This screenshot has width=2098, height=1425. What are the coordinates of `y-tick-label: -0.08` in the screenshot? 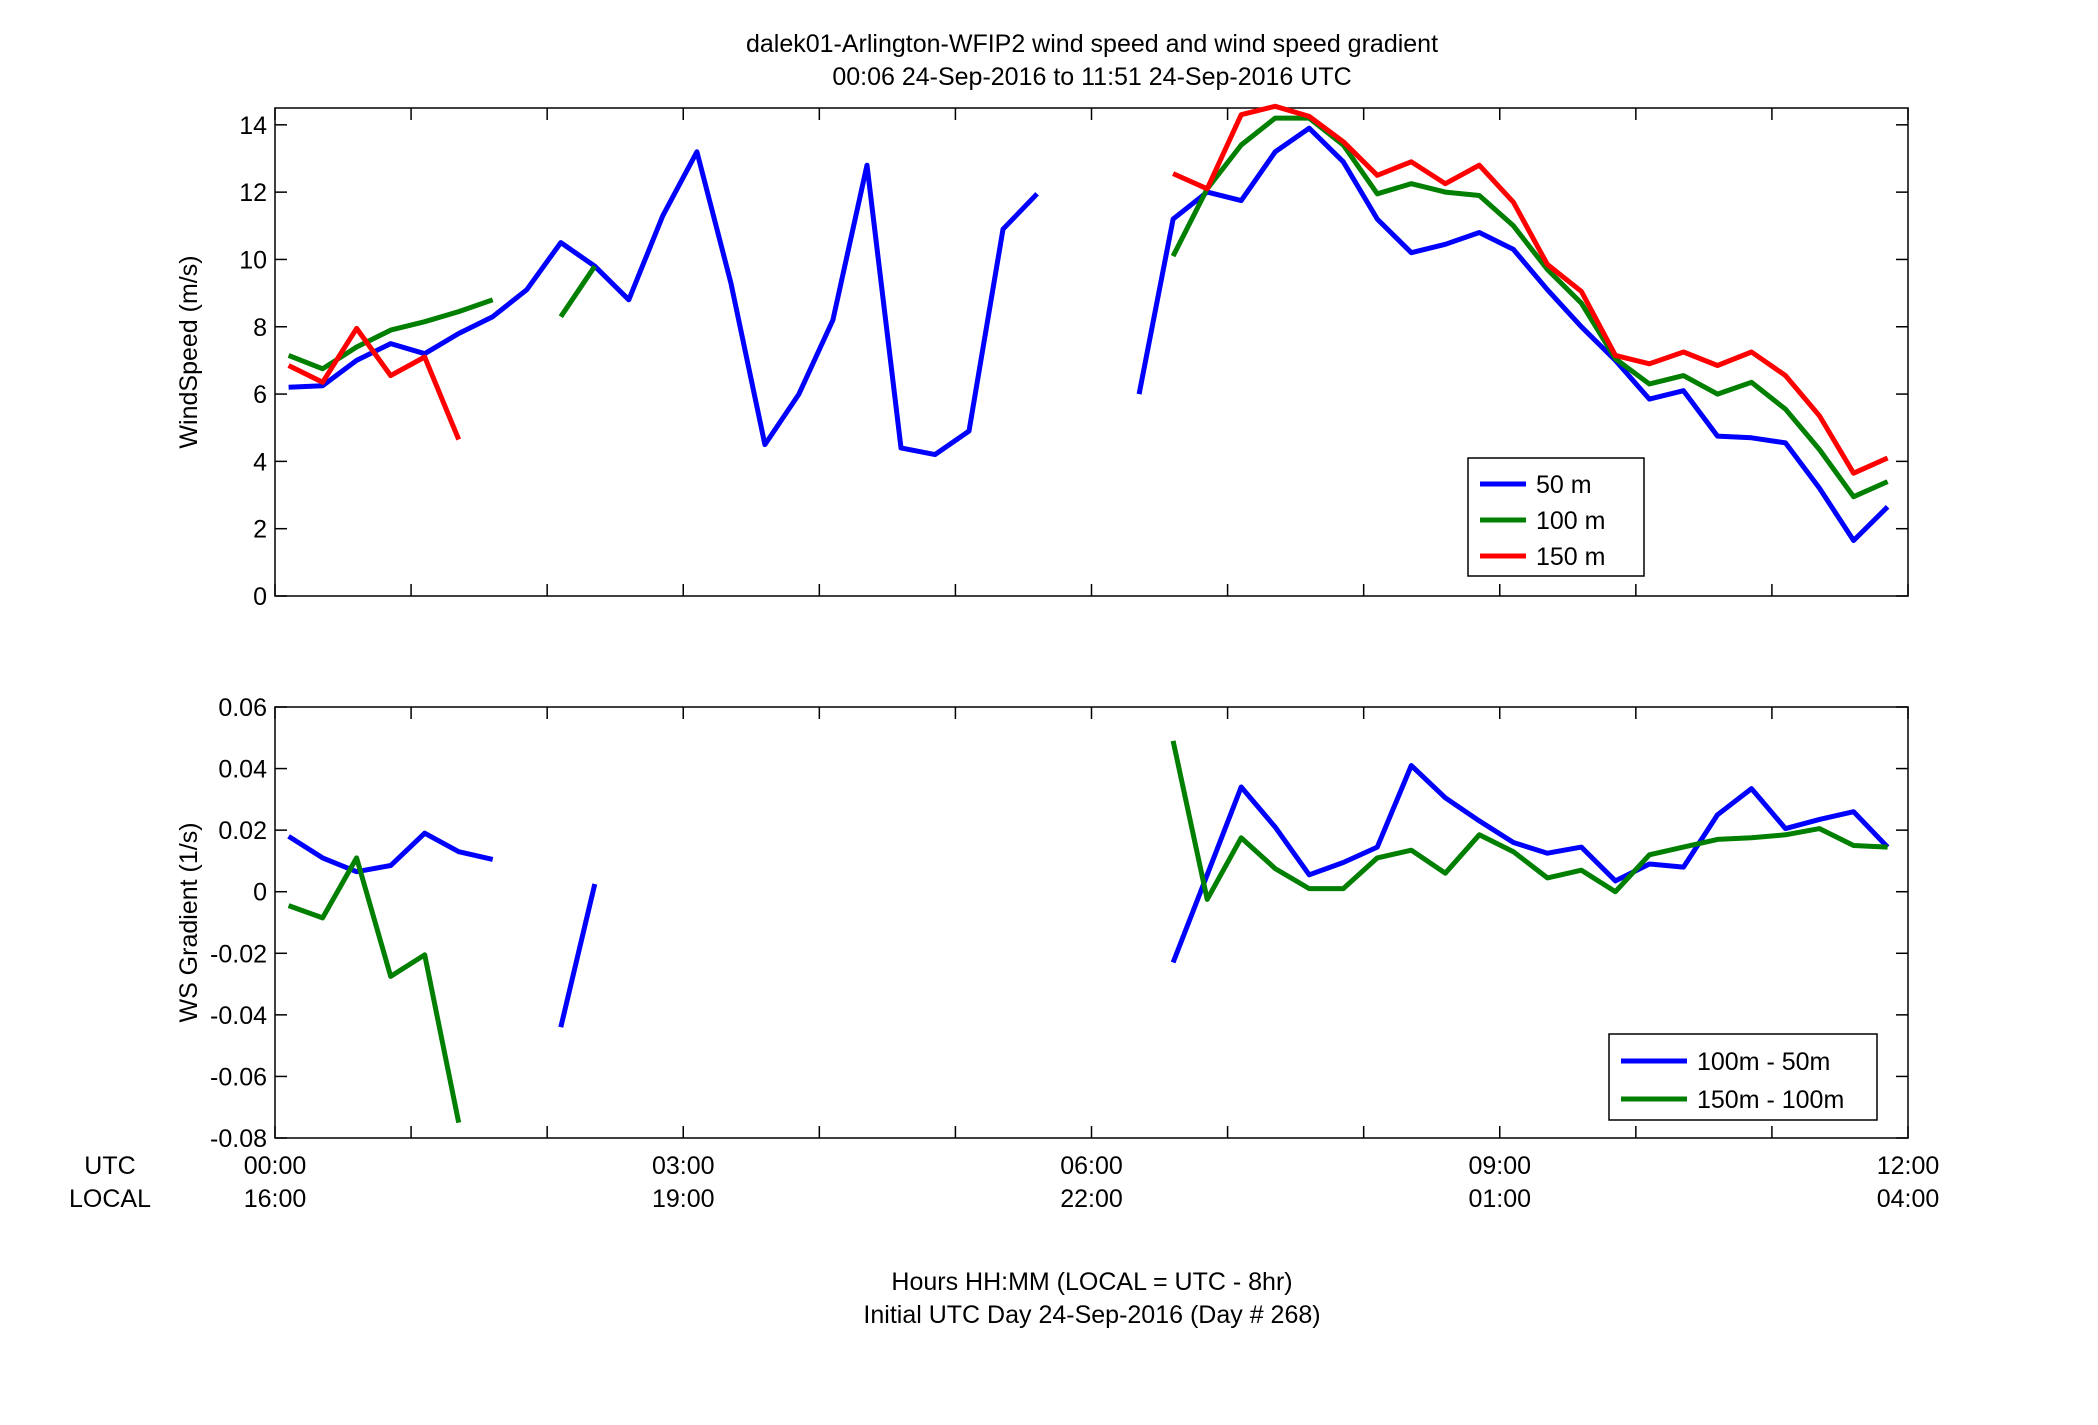 It's located at (238, 1139).